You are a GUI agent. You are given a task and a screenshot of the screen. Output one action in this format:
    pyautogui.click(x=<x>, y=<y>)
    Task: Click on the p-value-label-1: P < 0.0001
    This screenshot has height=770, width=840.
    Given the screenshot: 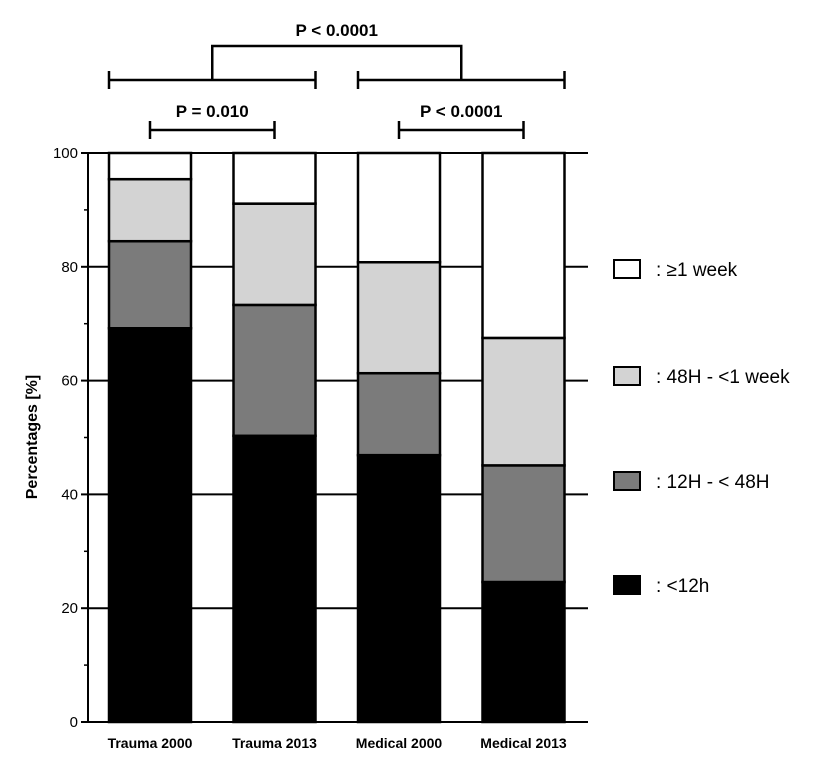 What is the action you would take?
    pyautogui.click(x=461, y=111)
    